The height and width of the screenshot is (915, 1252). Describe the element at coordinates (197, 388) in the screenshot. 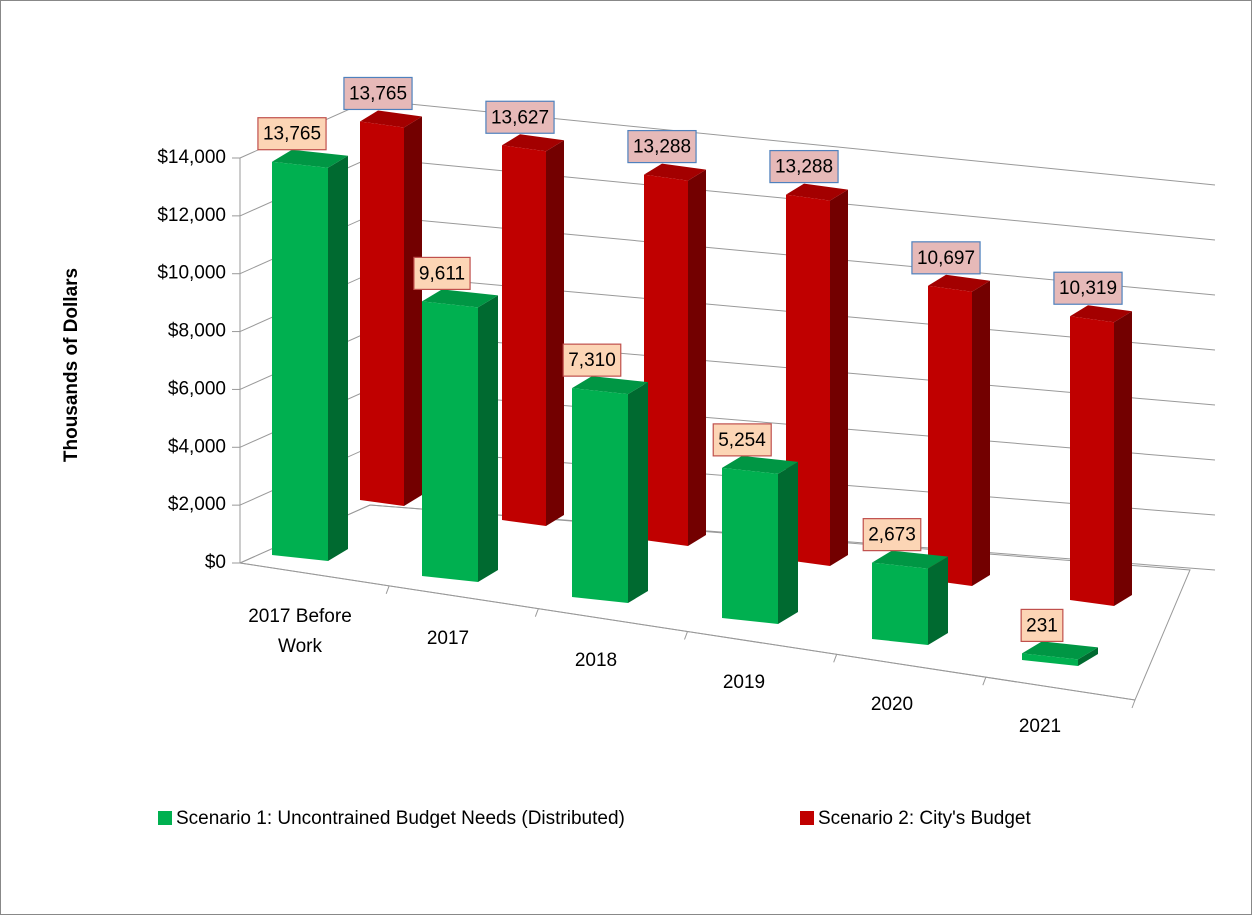

I see `y-tick-label: $6,000` at that location.